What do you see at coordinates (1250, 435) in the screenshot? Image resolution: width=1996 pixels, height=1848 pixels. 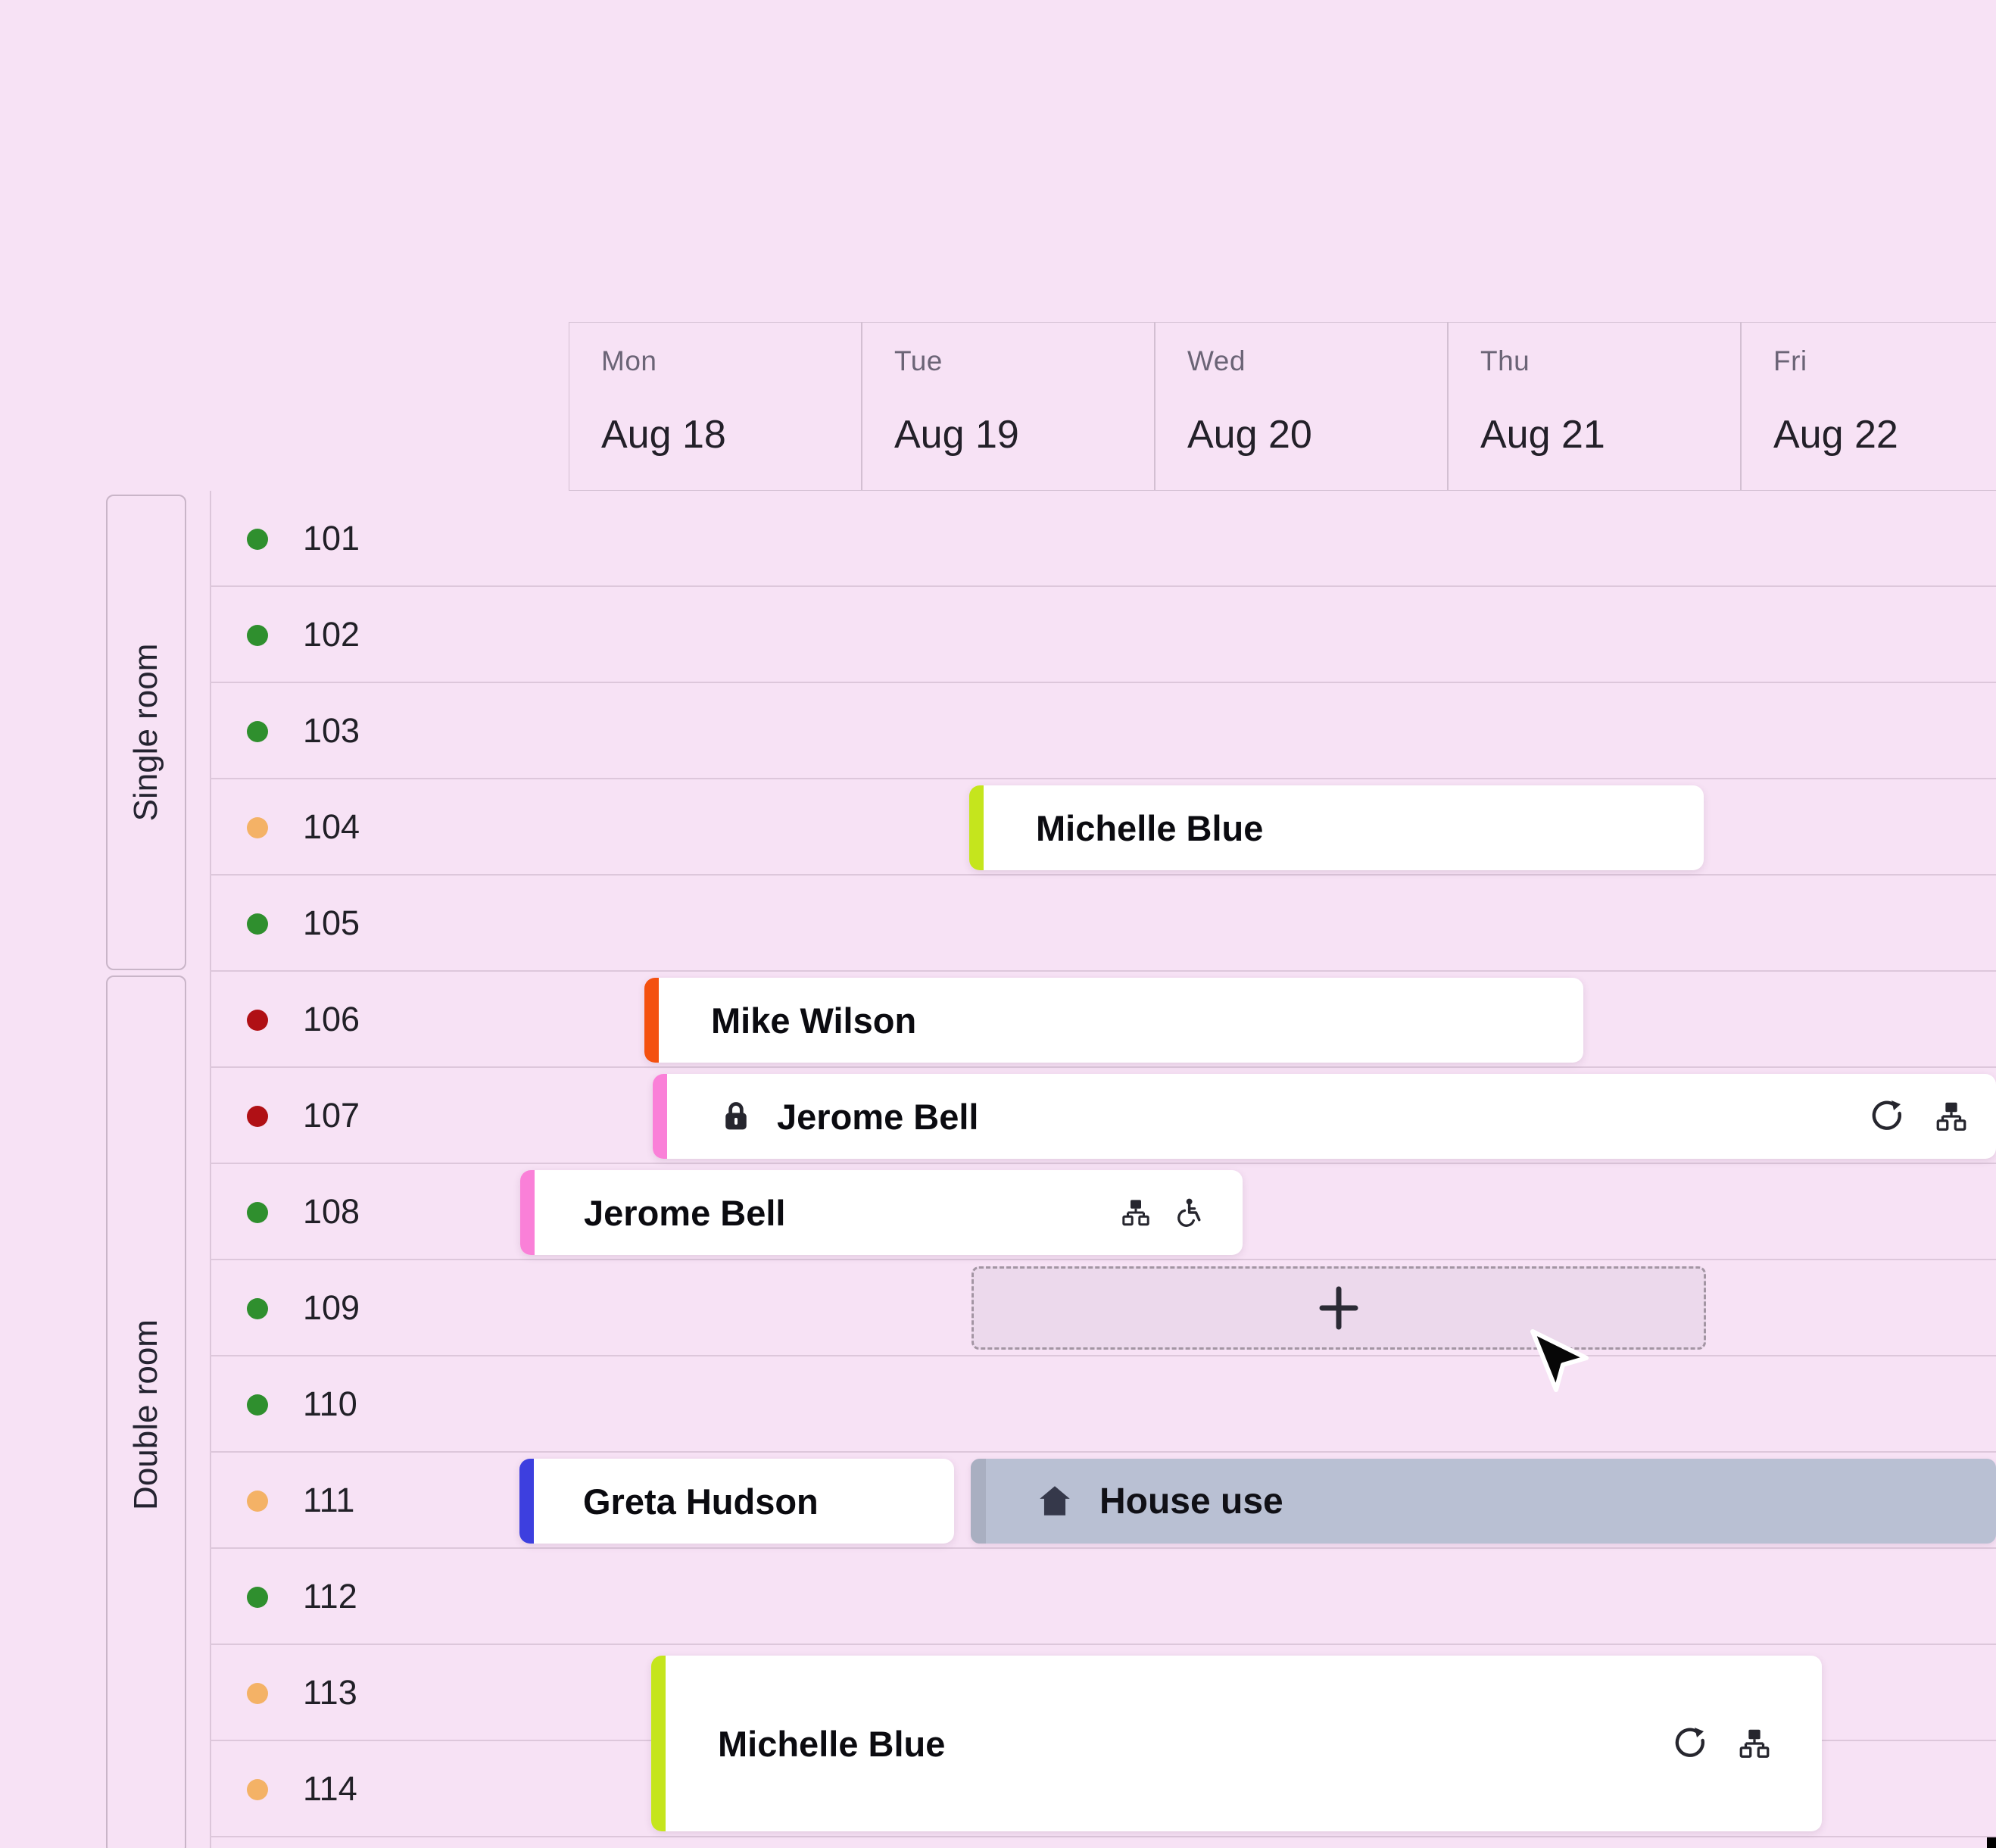 I see `day-date: Aug 20` at bounding box center [1250, 435].